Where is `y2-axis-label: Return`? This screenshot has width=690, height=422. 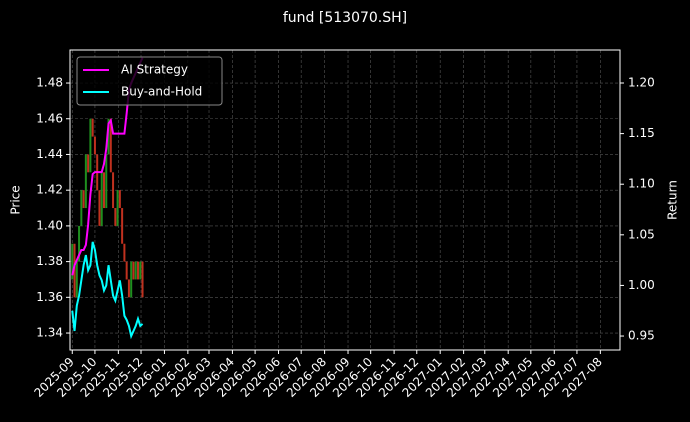
y2-axis-label: Return is located at coordinates (673, 200).